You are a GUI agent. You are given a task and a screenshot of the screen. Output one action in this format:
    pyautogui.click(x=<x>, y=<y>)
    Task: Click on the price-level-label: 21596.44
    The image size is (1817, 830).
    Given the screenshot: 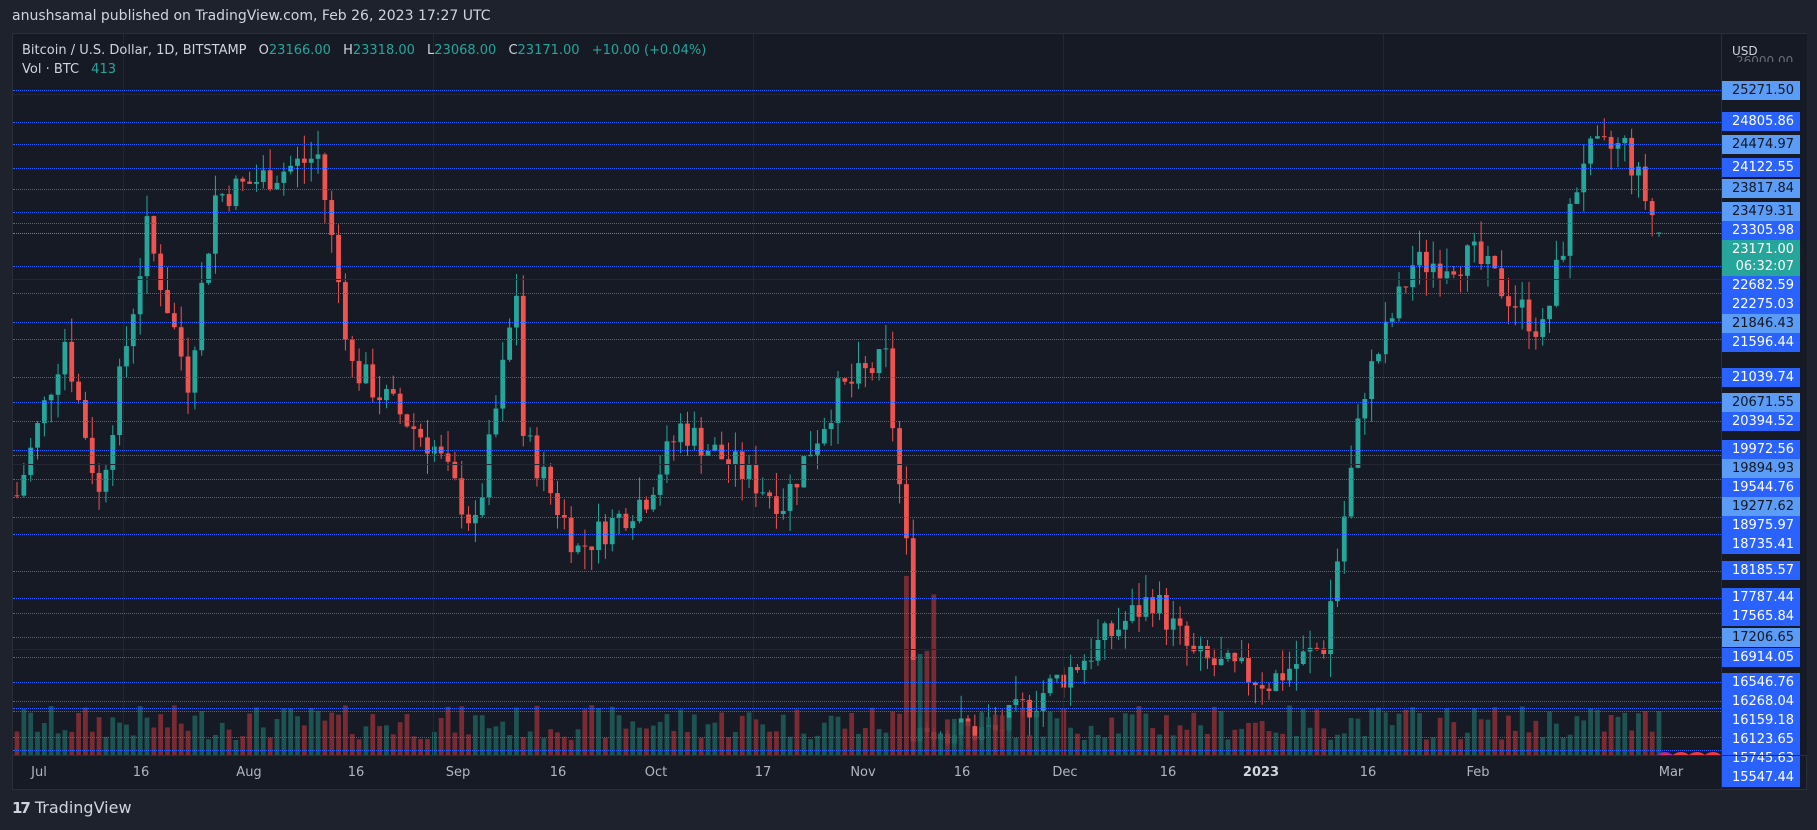 What is the action you would take?
    pyautogui.click(x=1761, y=343)
    